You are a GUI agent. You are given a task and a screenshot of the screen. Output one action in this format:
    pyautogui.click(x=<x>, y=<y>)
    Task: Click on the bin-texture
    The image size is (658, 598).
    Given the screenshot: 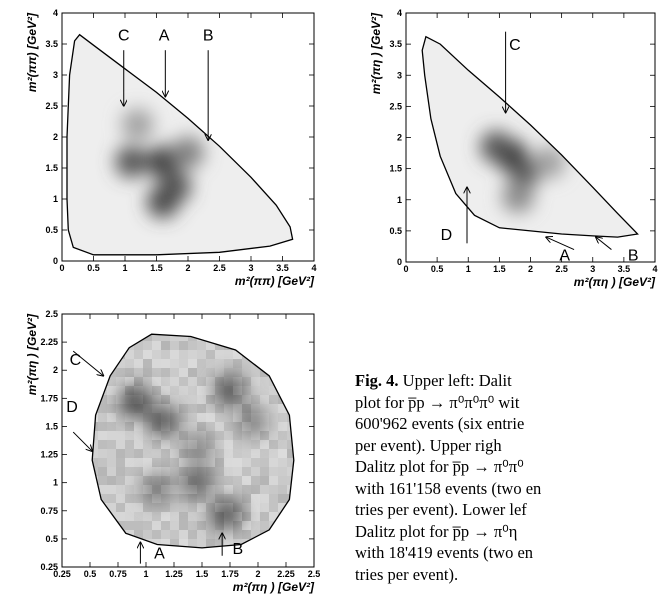 What is the action you would take?
    pyautogui.click(x=193, y=441)
    